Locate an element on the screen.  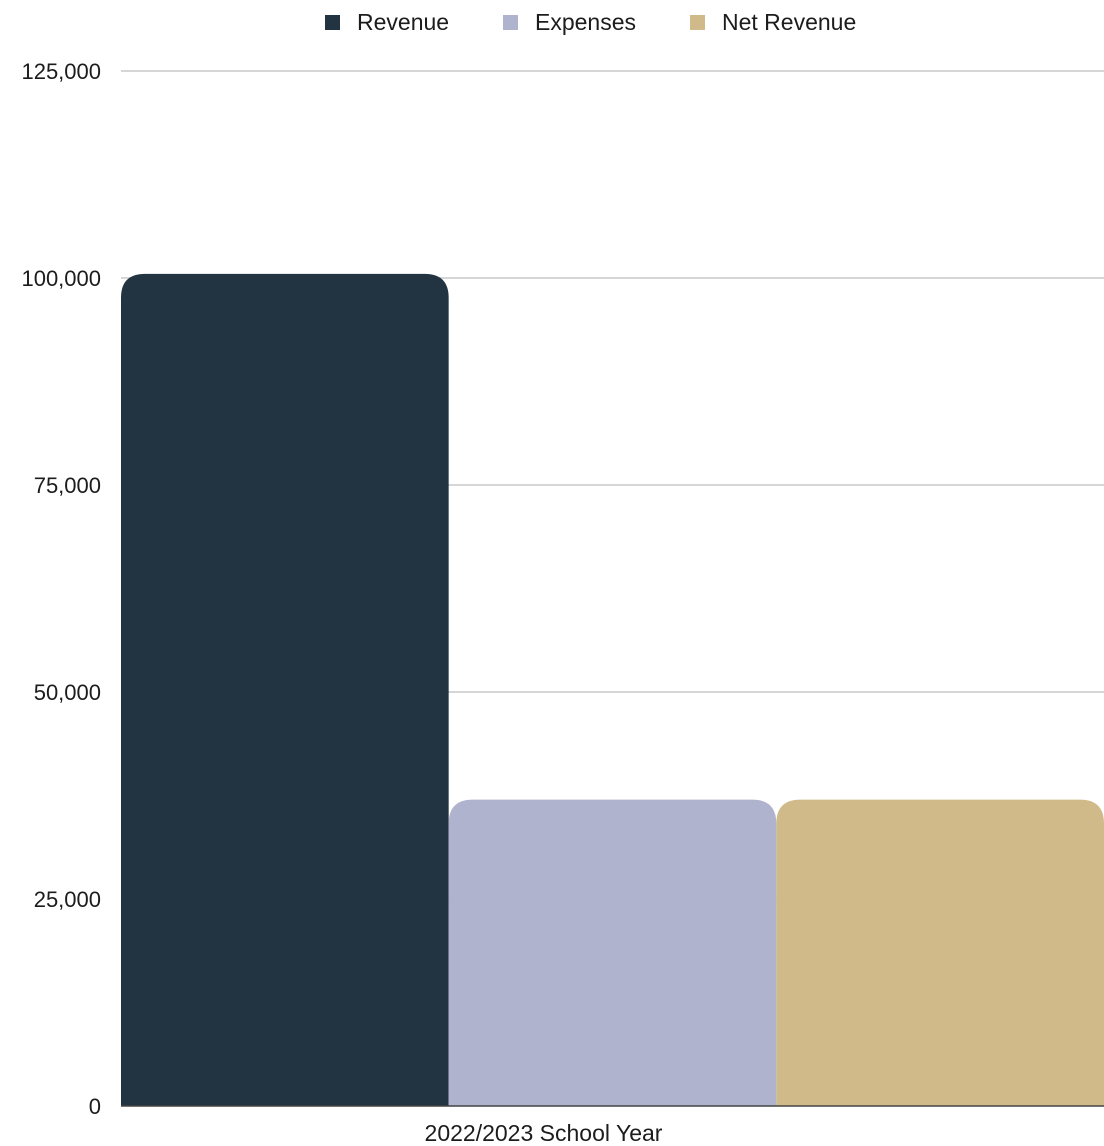
legend: Revenue Expenses Net Revenue is located at coordinates (590, 22).